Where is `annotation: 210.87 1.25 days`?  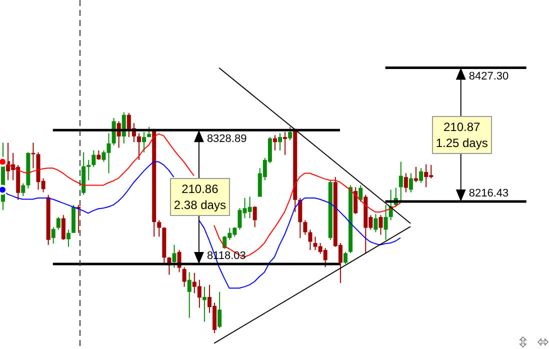
annotation: 210.87 1.25 days is located at coordinates (462, 135).